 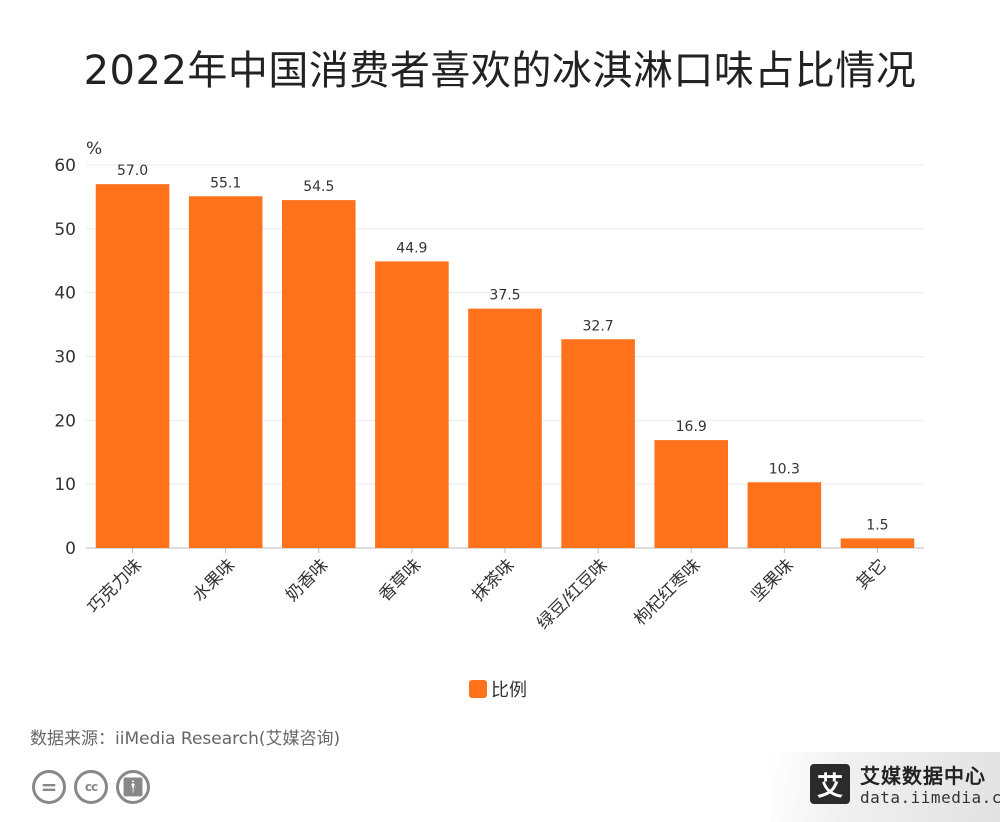 I want to click on x-tick-label: 其它, so click(x=872, y=574).